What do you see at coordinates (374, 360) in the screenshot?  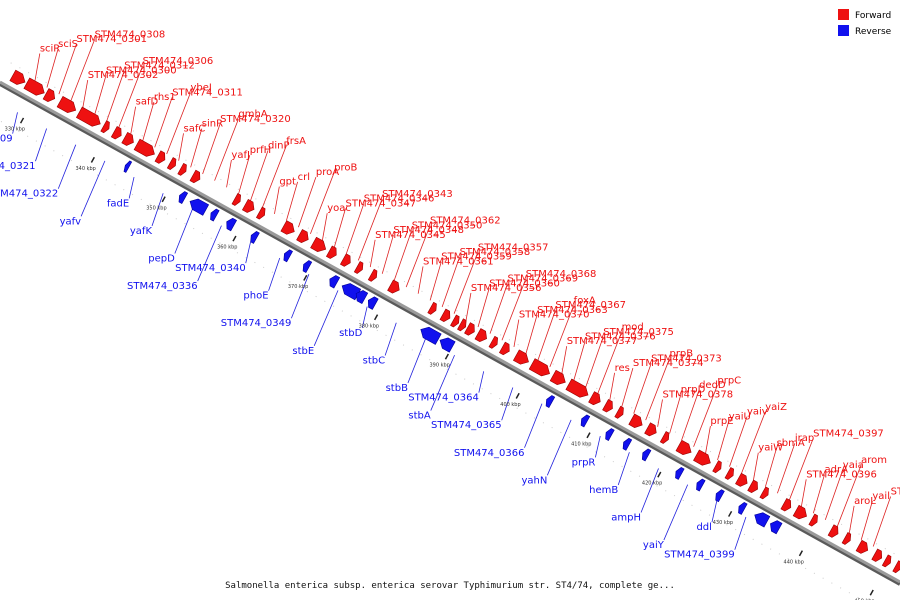 I see `reverse-gene-label: stbC` at bounding box center [374, 360].